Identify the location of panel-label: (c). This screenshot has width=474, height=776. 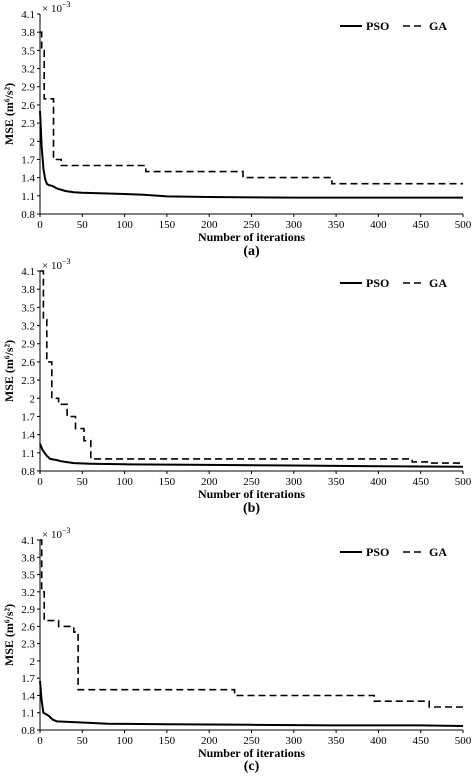
(252, 766).